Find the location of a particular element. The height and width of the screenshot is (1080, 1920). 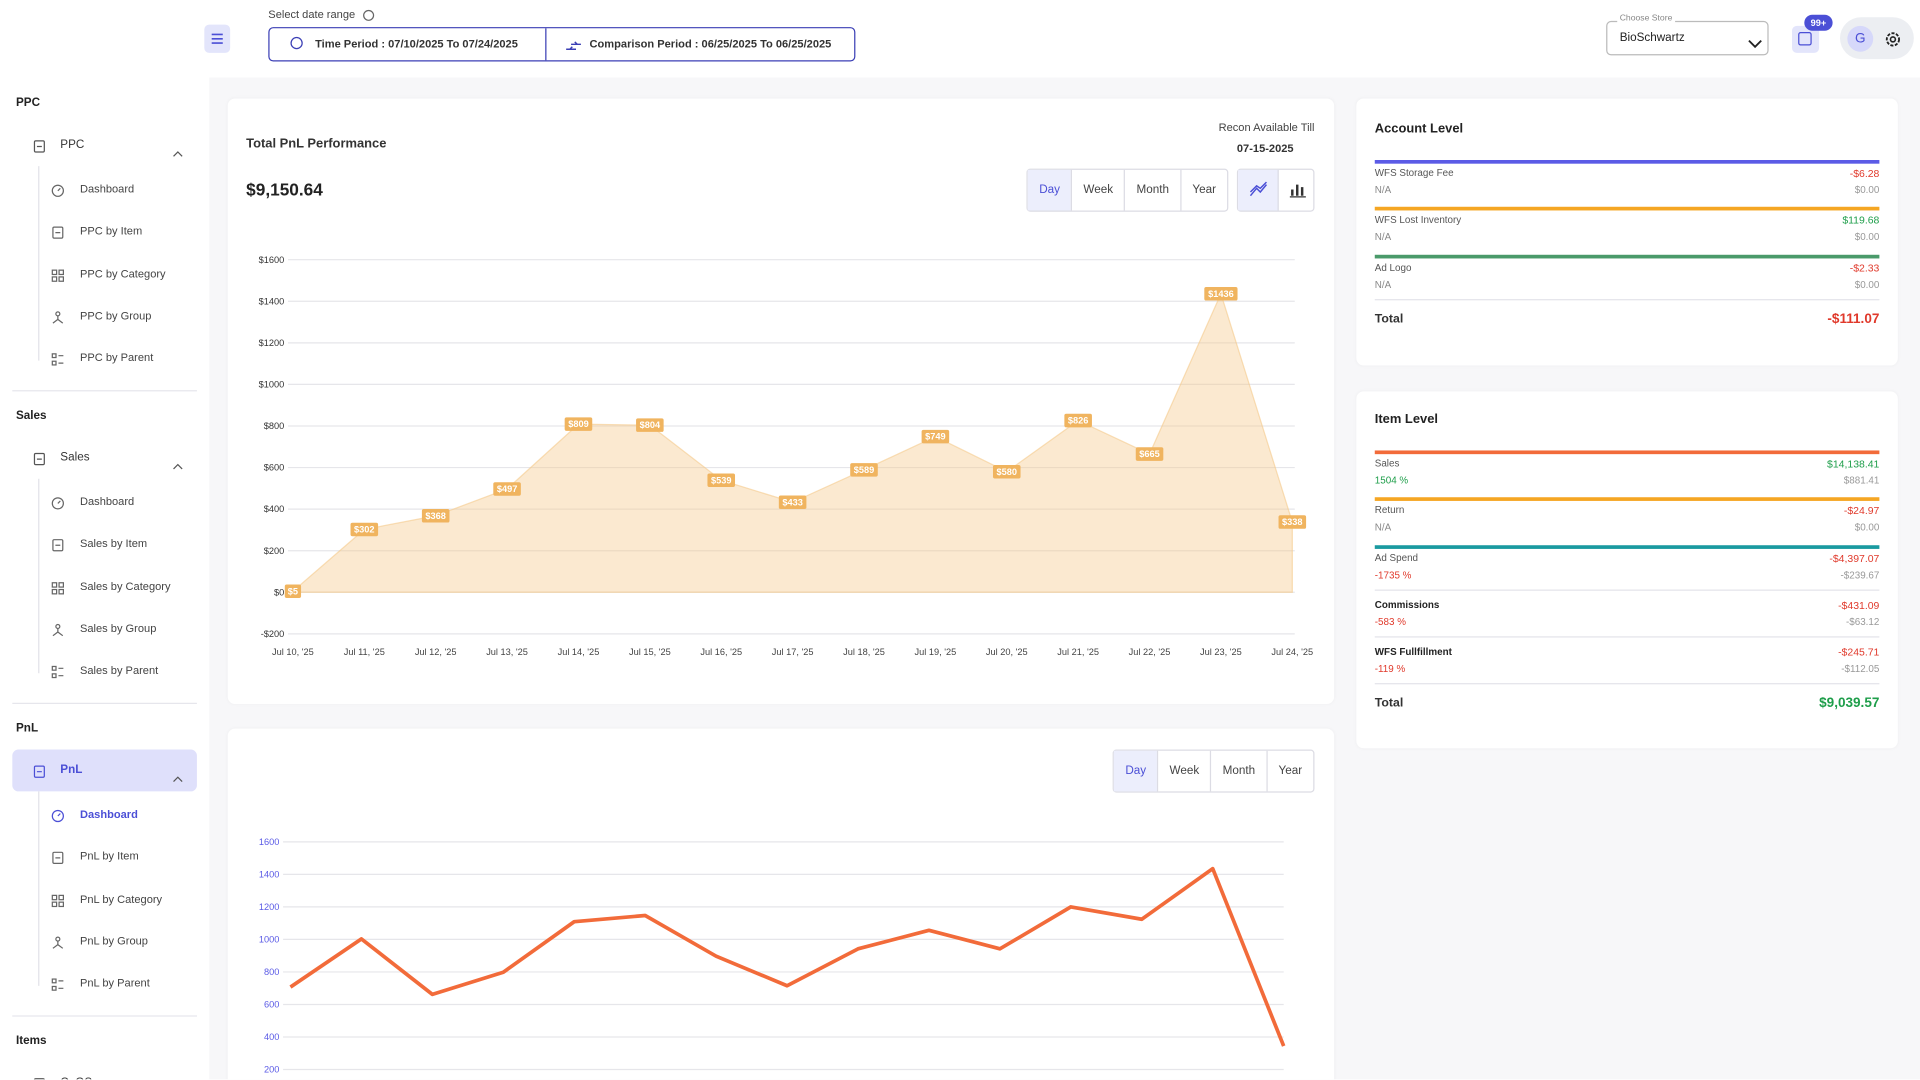

line-icon is located at coordinates (1258, 189).